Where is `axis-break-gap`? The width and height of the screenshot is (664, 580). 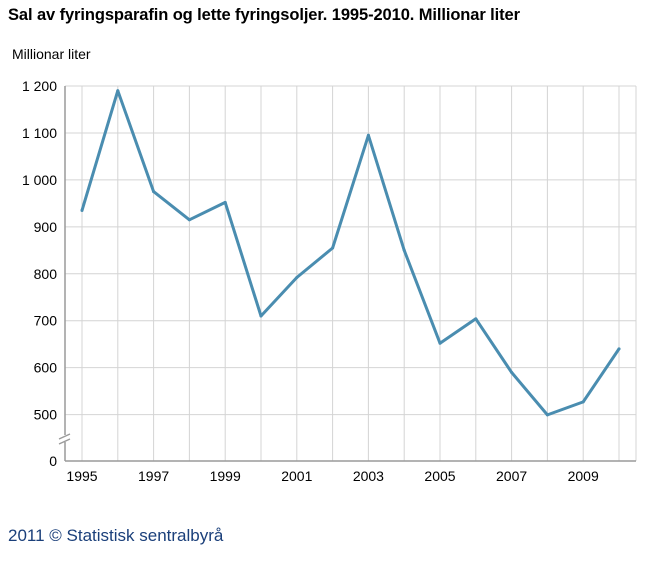 axis-break-gap is located at coordinates (65, 438).